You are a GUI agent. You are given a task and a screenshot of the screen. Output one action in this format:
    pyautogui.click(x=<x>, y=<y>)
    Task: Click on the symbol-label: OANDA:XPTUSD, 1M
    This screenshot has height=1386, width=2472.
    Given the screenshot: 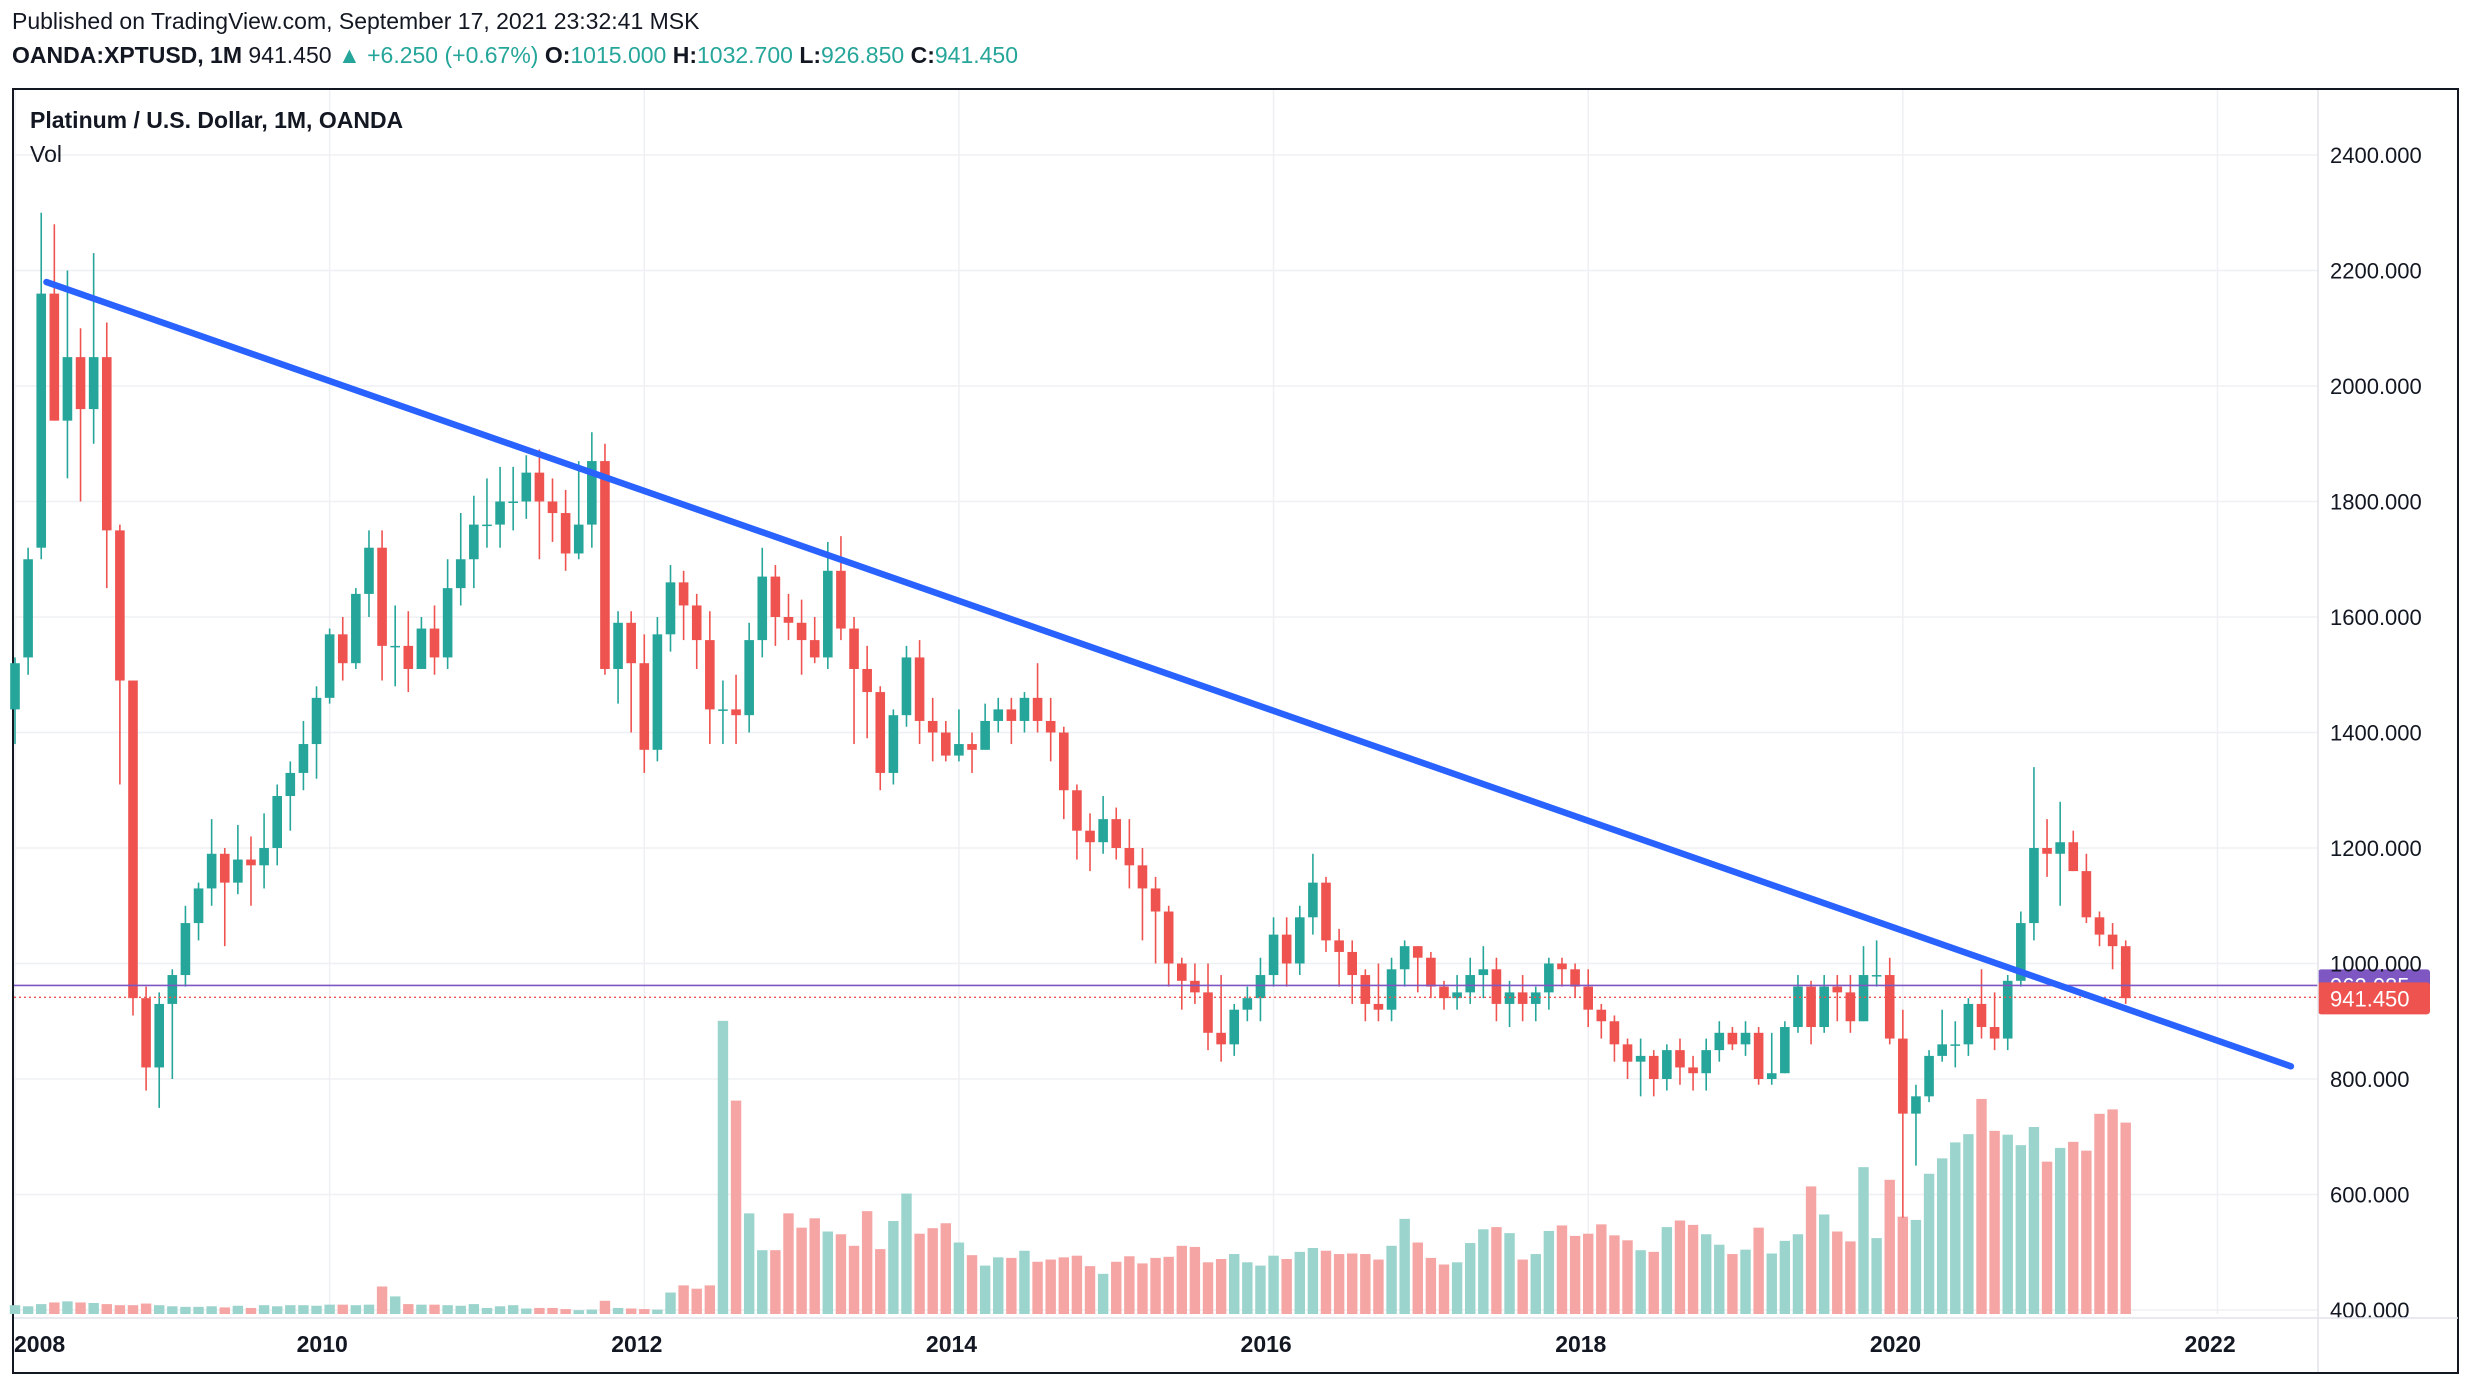 What is the action you would take?
    pyautogui.click(x=127, y=55)
    